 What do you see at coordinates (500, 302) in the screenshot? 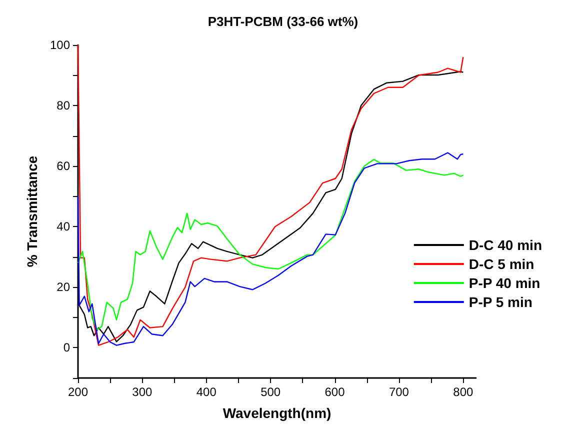
I see `legend-label: P-P 5 min` at bounding box center [500, 302].